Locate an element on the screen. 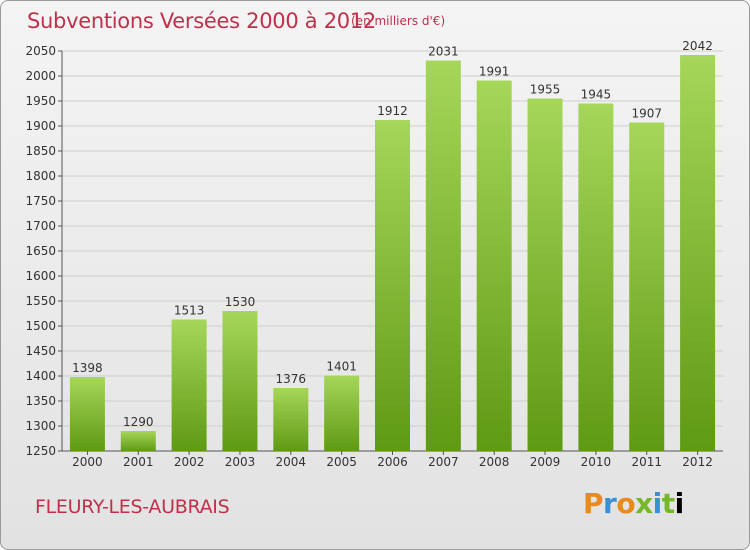 Image resolution: width=750 pixels, height=550 pixels. x-tick-label: 2008 is located at coordinates (494, 462).